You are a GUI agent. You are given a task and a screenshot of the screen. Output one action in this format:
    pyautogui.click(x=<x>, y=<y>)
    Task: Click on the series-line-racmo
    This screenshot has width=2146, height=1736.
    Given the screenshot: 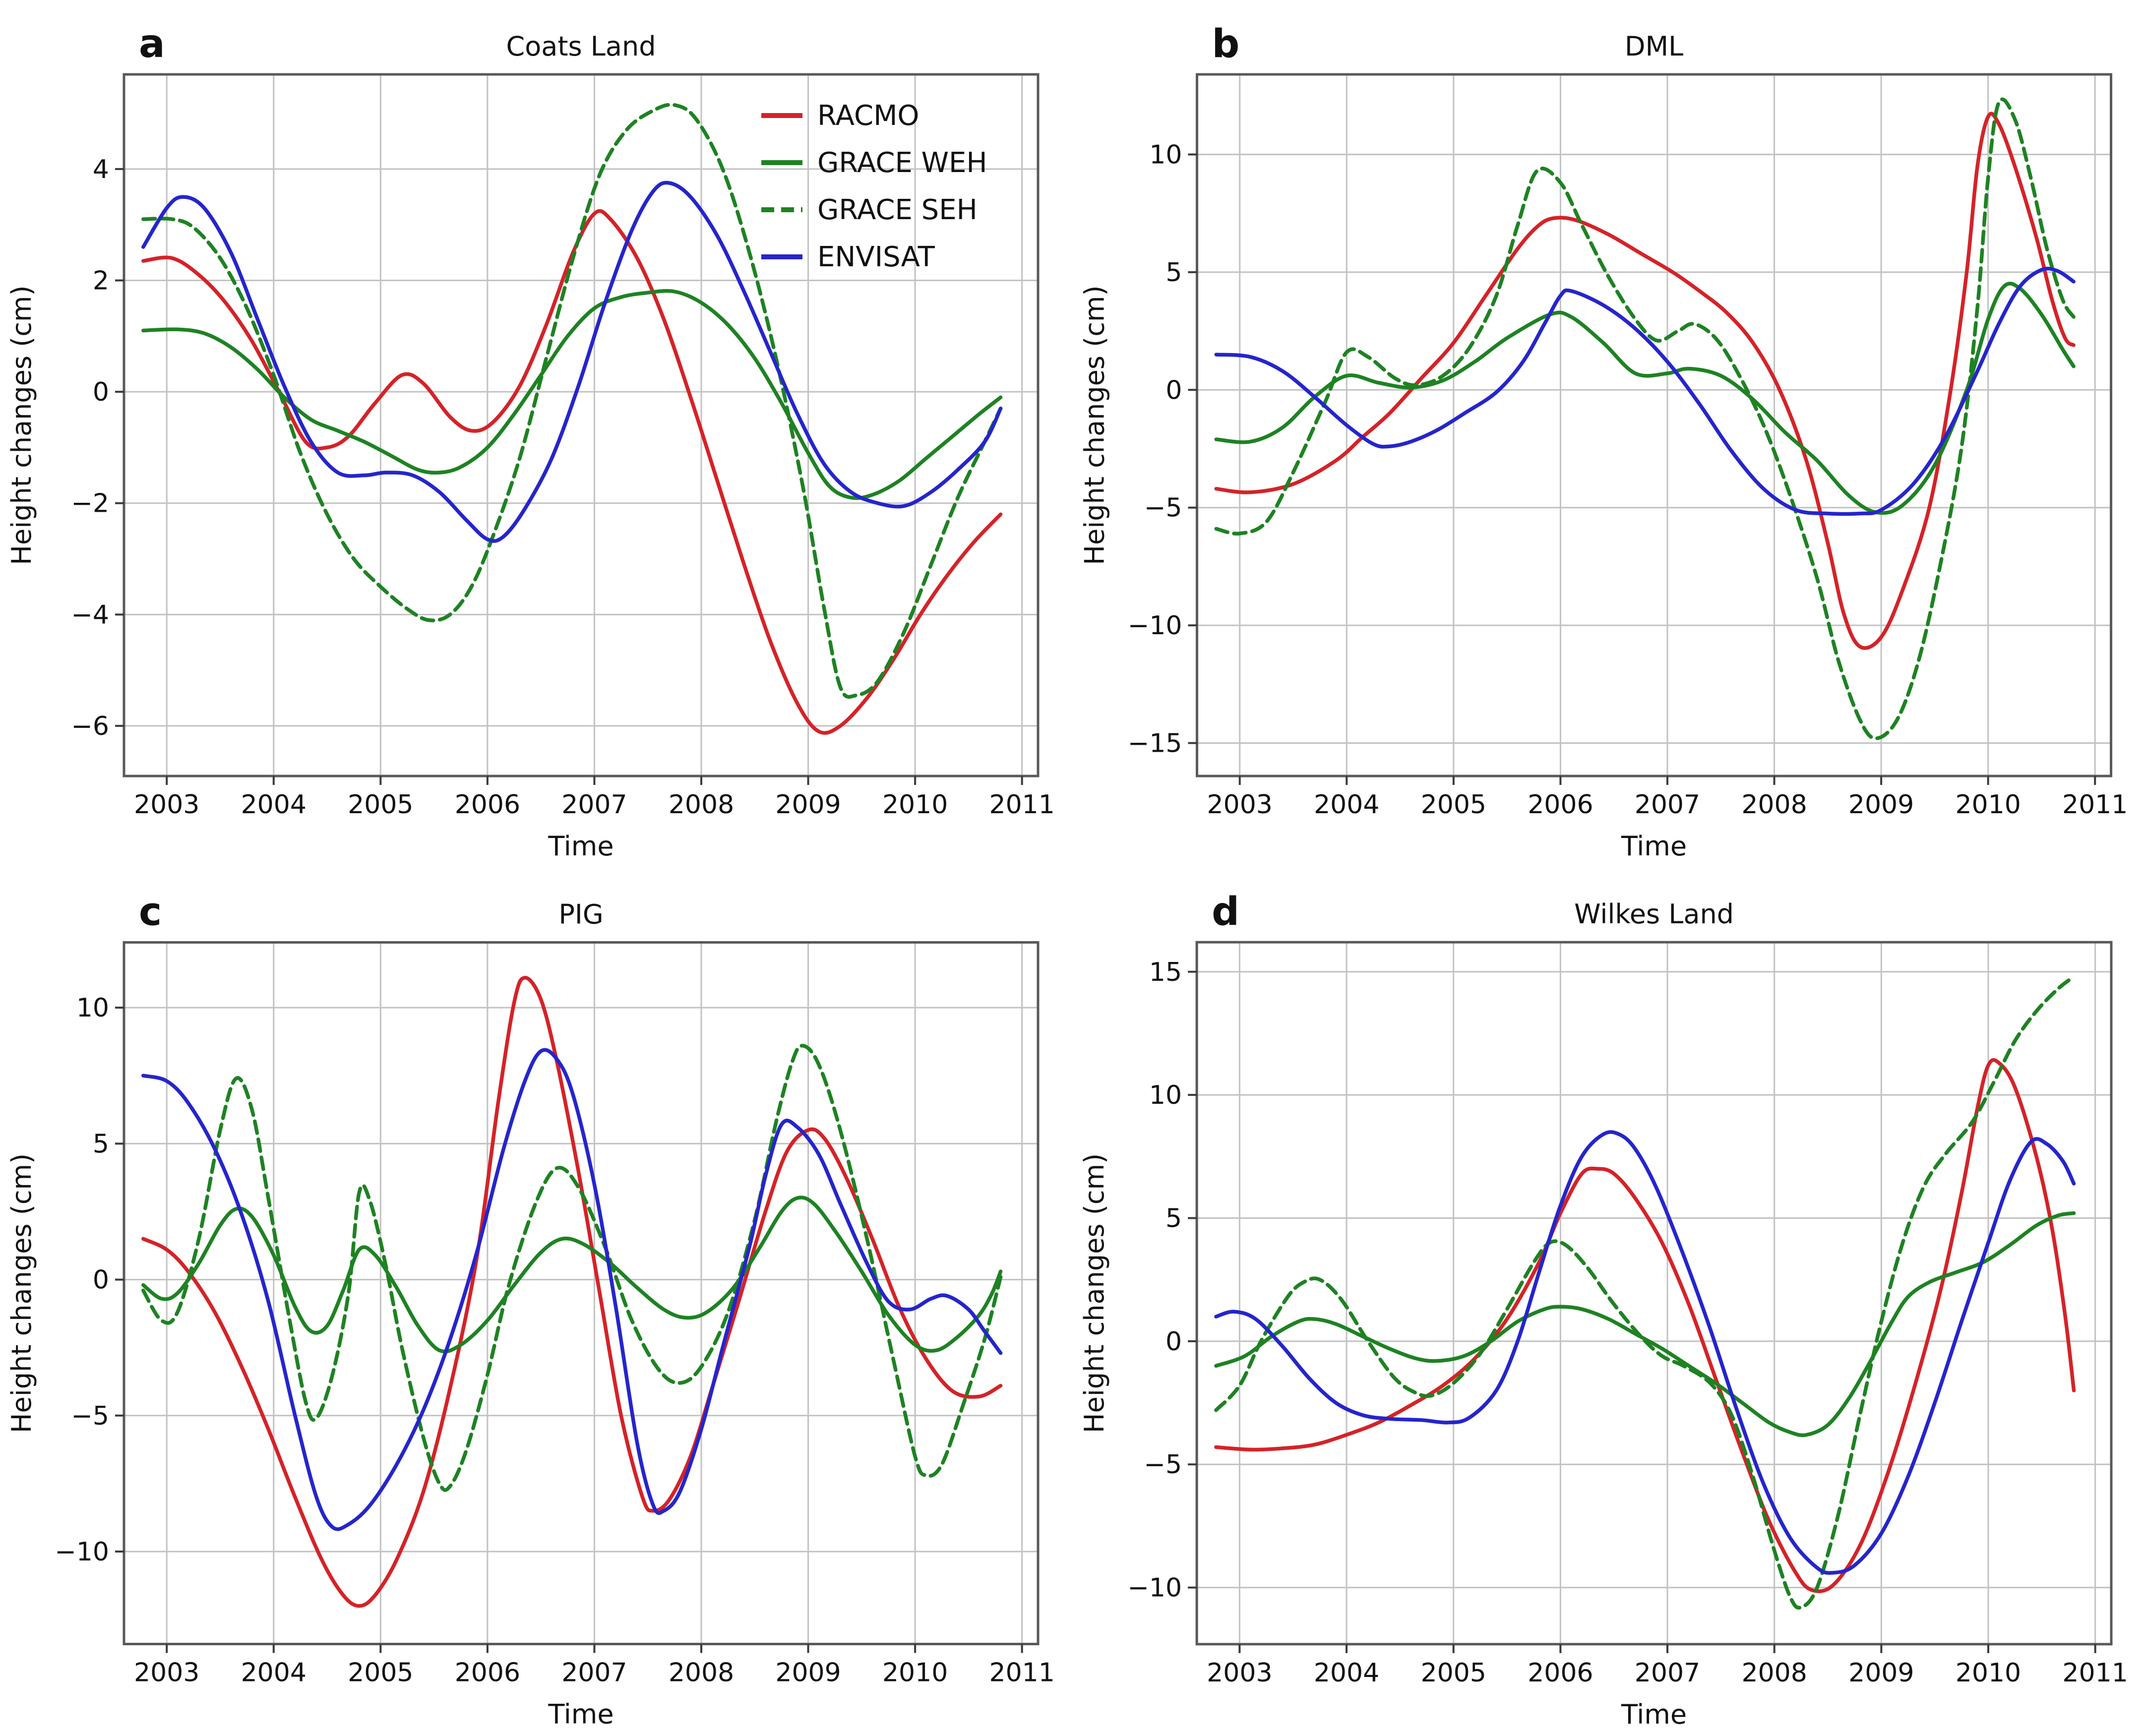 What is the action you would take?
    pyautogui.click(x=572, y=1292)
    